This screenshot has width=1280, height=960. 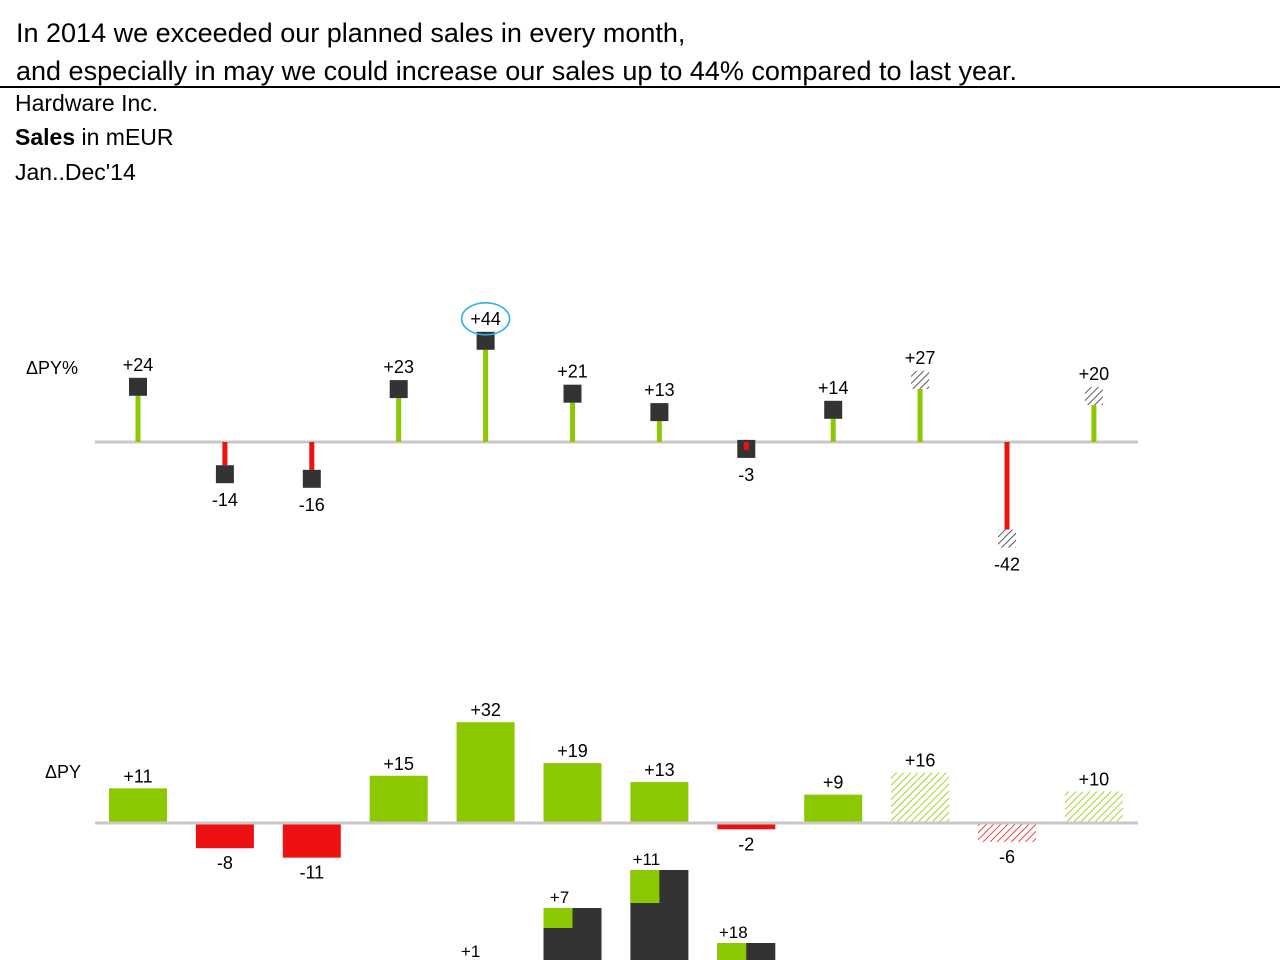 I want to click on abs-value-label: -6, so click(x=1007, y=857).